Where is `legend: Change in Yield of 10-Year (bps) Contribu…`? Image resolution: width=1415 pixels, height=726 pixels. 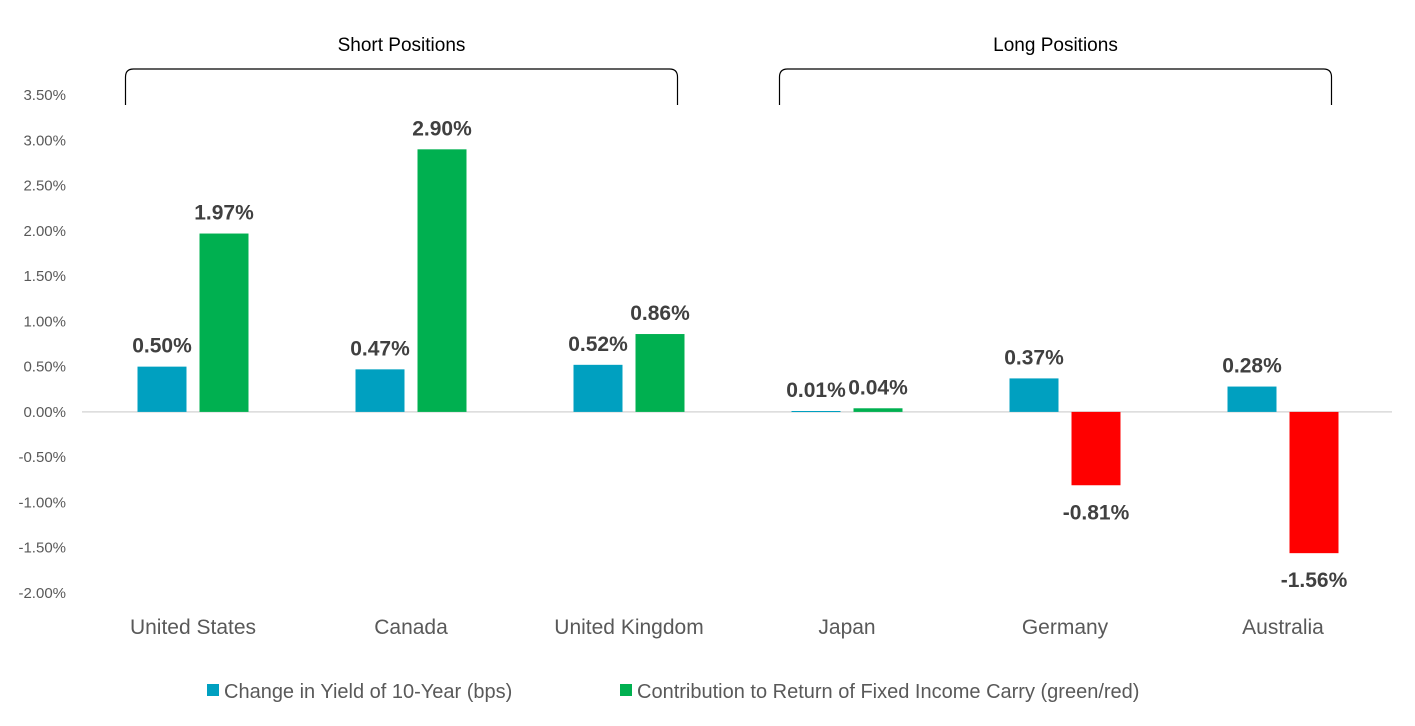 legend: Change in Yield of 10-Year (bps) Contribu… is located at coordinates (673, 692).